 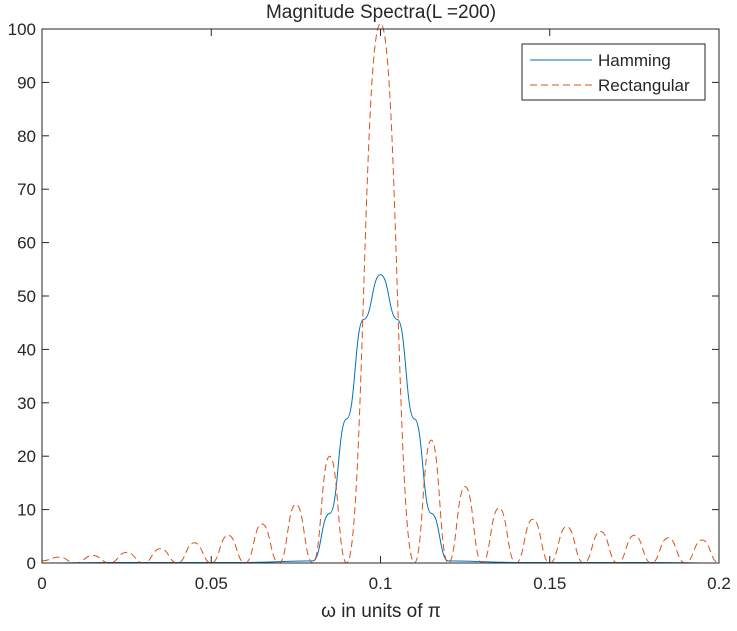 What do you see at coordinates (381, 611) in the screenshot?
I see `x-axis-label: ω in units of π` at bounding box center [381, 611].